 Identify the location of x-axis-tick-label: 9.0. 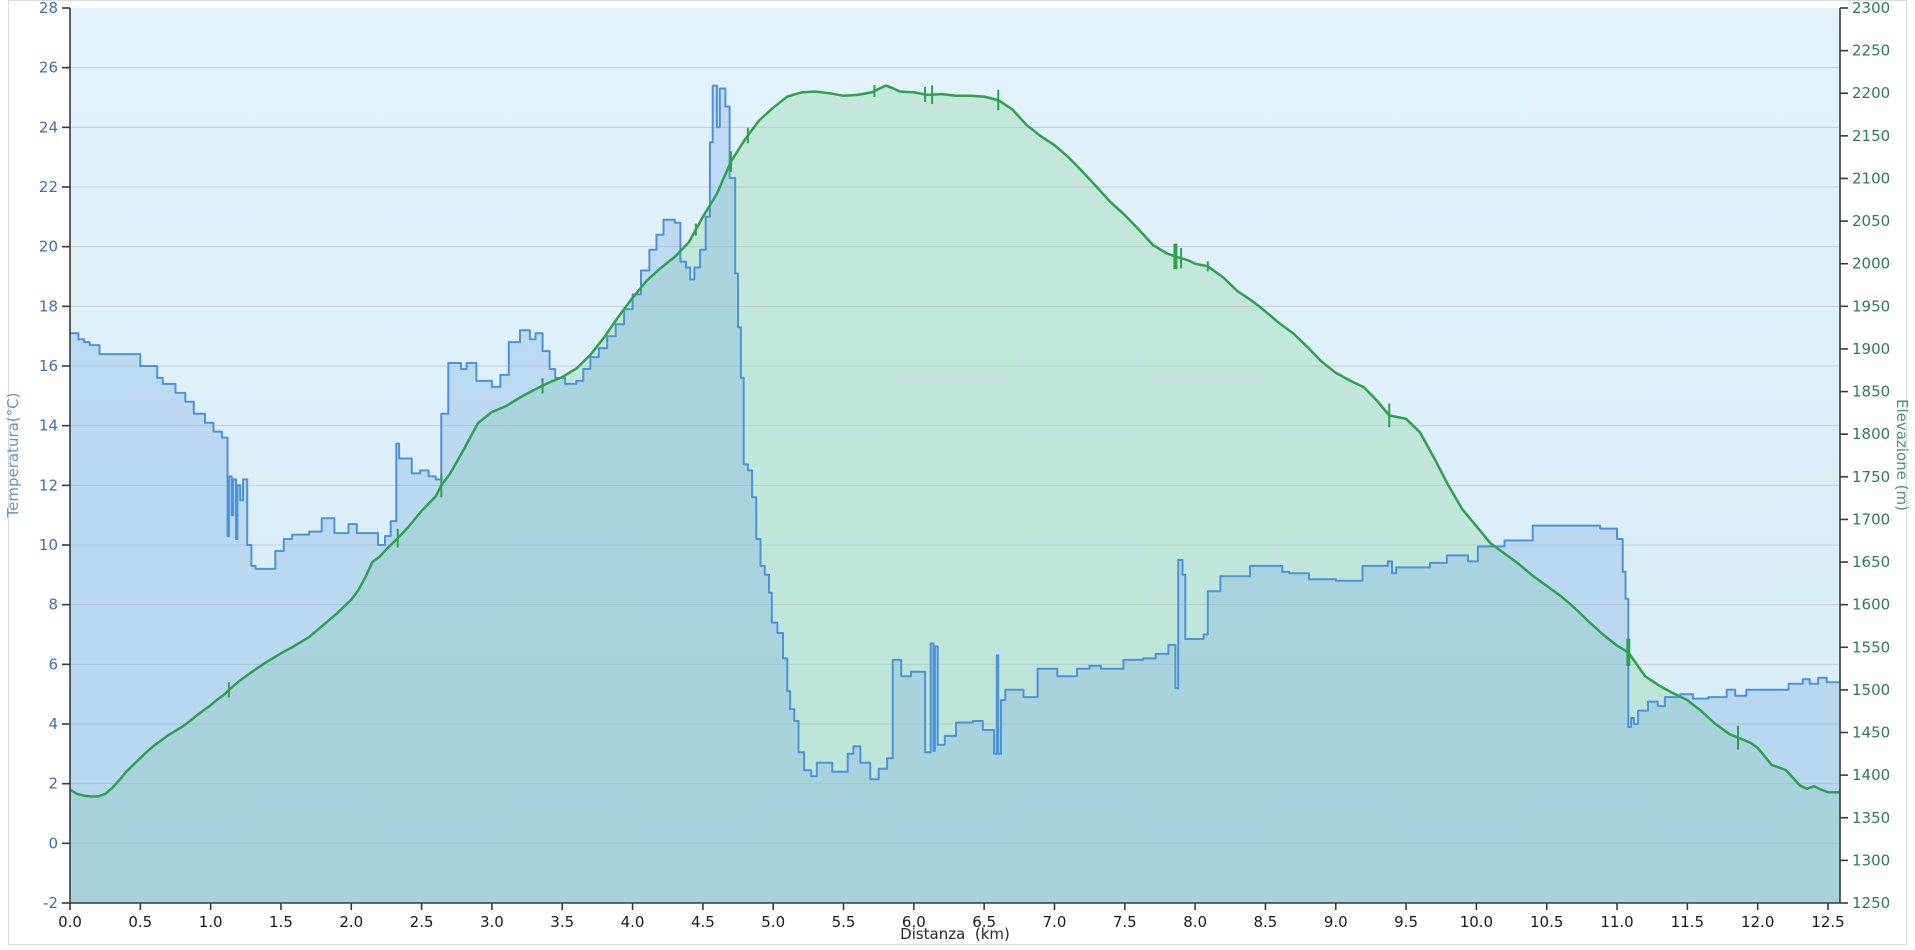
(1336, 922).